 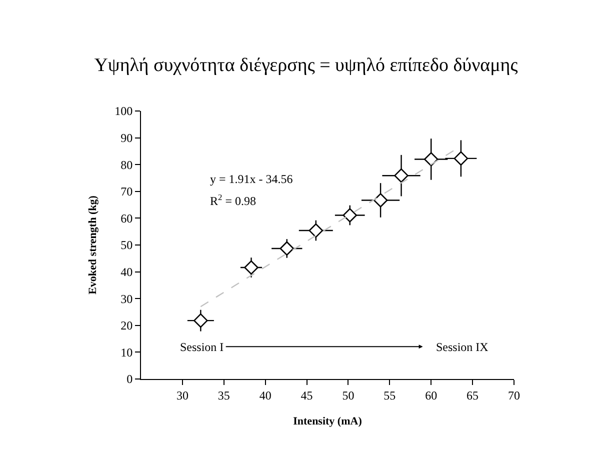 What do you see at coordinates (306, 65) in the screenshot?
I see `chart-title: Υψηλή συχνότητα διέγερσης = υψηλό επίπεδο δύναμης` at bounding box center [306, 65].